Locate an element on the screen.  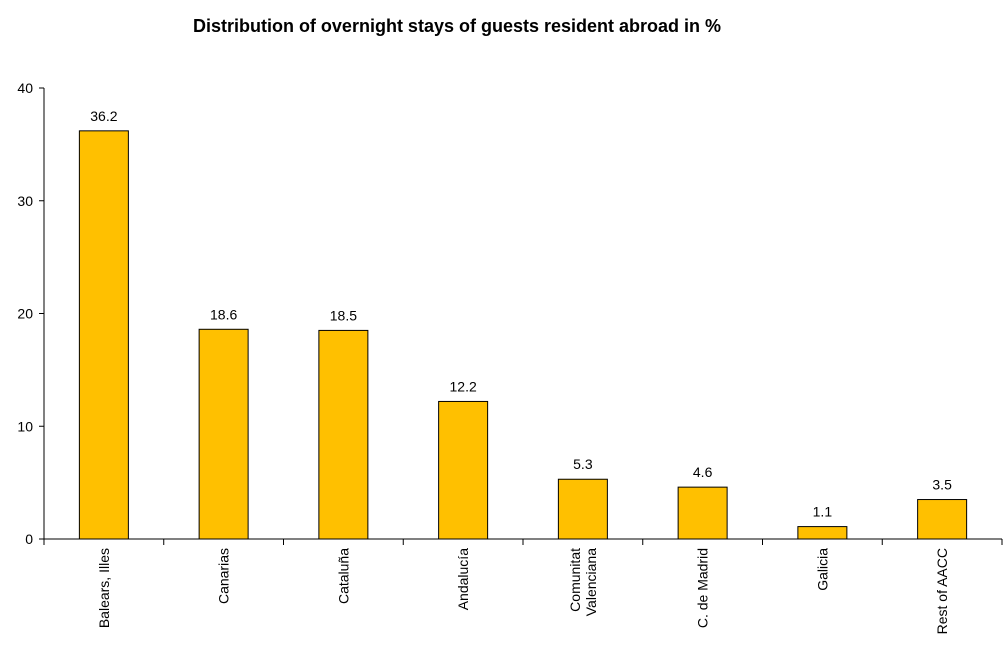
category-label-line: Rest of AACC is located at coordinates (942, 591).